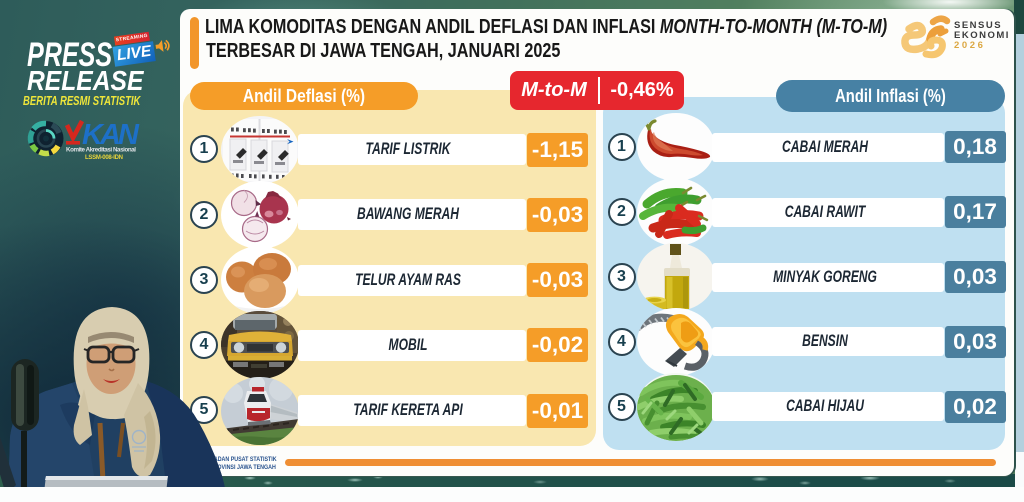 The height and width of the screenshot is (502, 1024). I want to click on svg-text: Komite Akreditasi Nasional, so click(101, 150).